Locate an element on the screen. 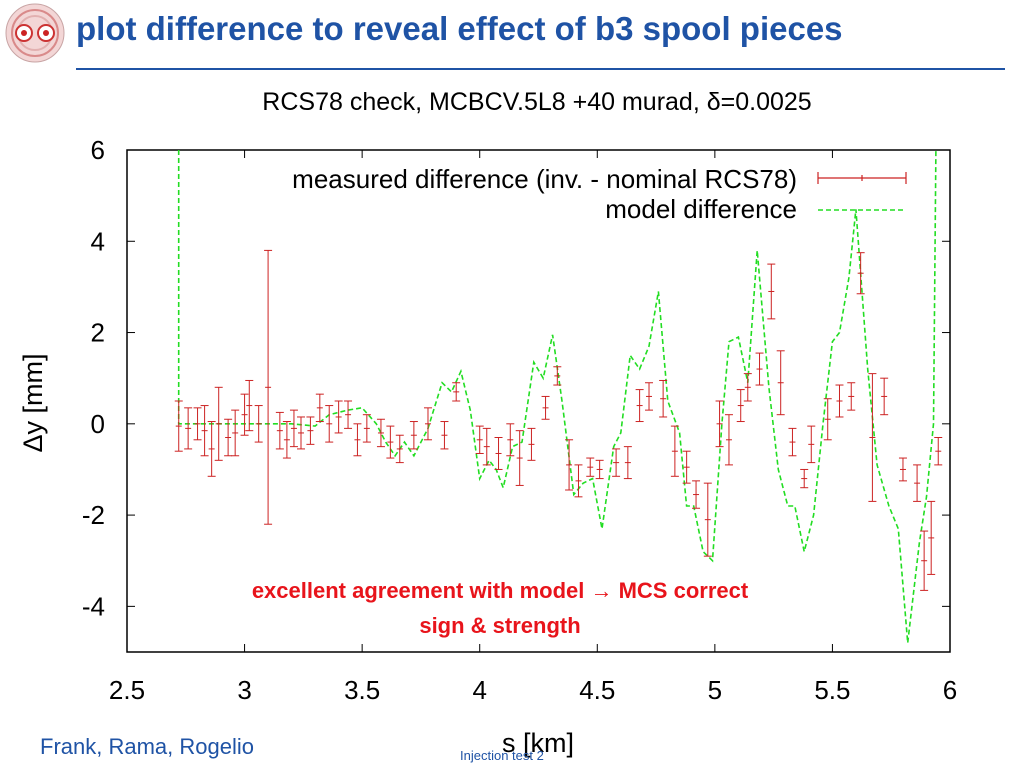  x-tick-label: 5.5 is located at coordinates (832, 690).